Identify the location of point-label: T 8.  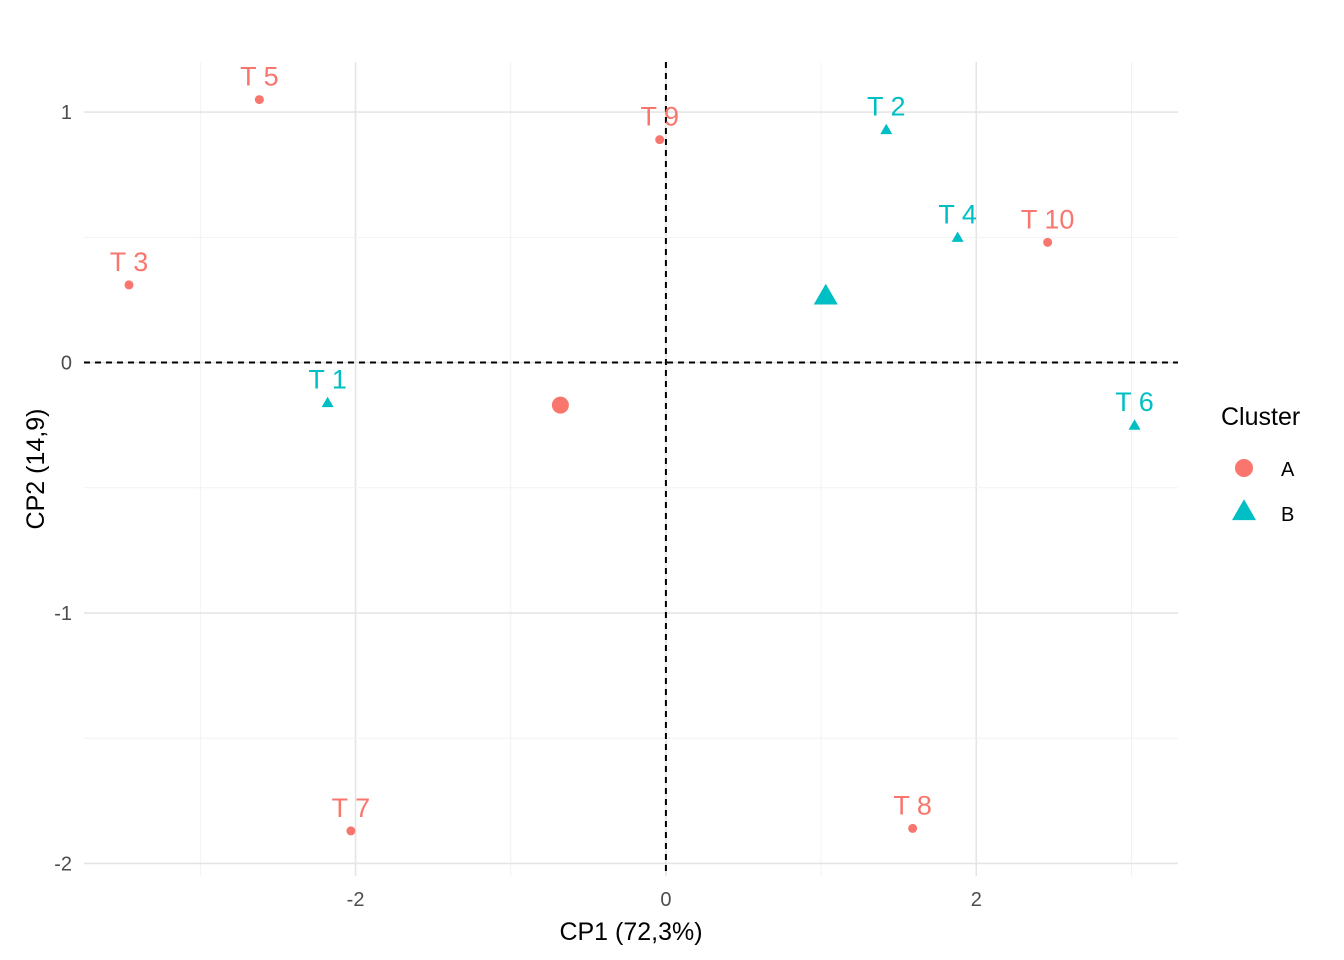
(912, 805).